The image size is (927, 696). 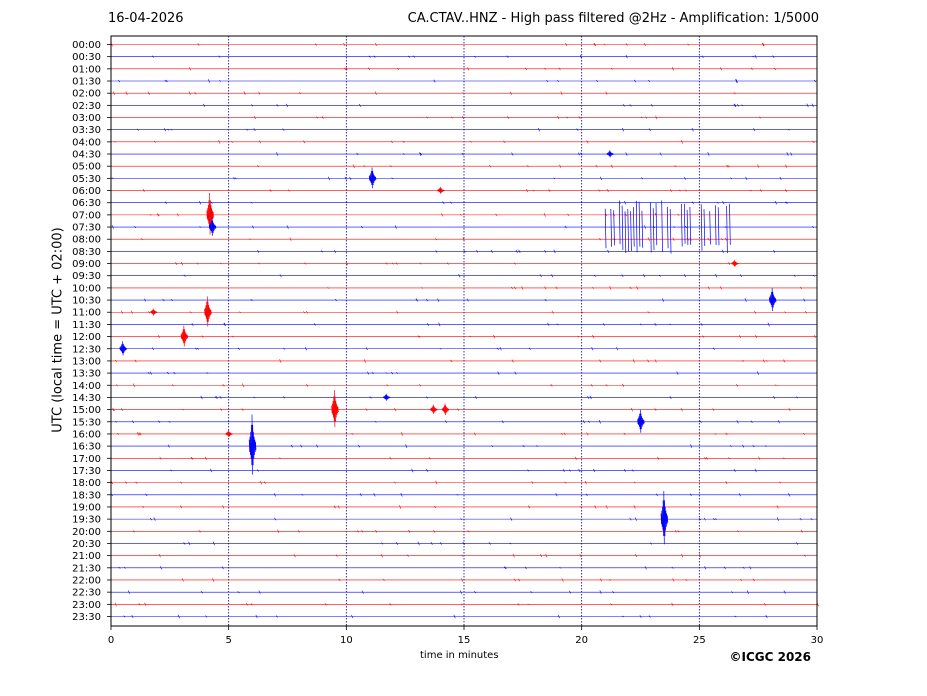 I want to click on copyright-credit: ©ICGC 2026, so click(x=770, y=657).